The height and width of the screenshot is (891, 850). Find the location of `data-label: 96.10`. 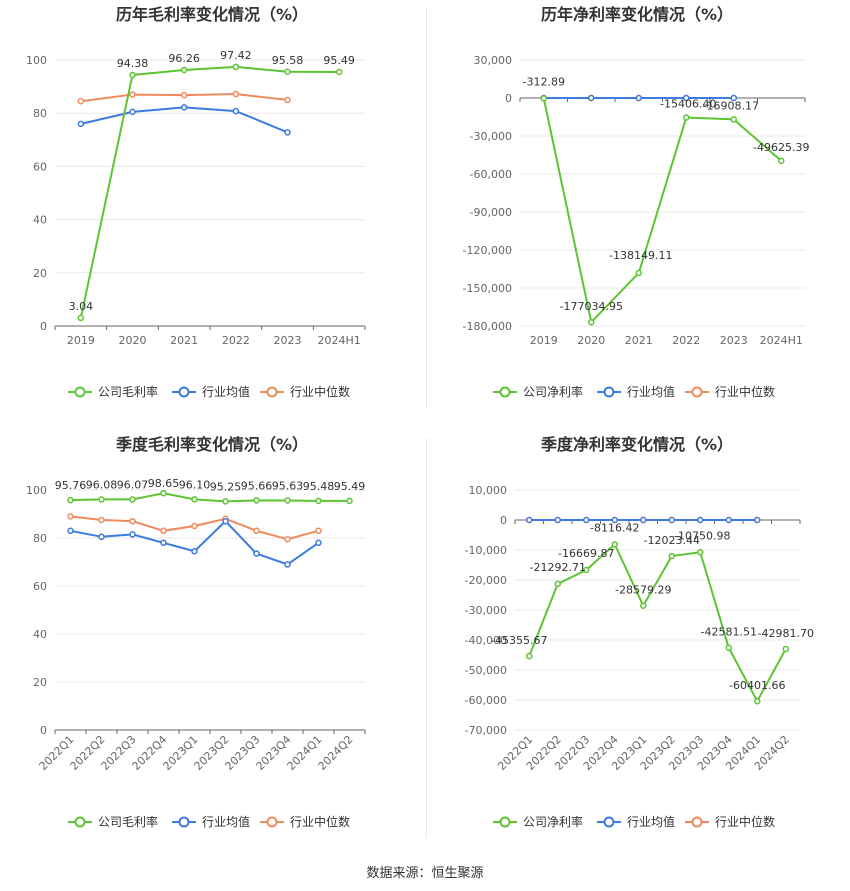

data-label: 96.10 is located at coordinates (195, 484).